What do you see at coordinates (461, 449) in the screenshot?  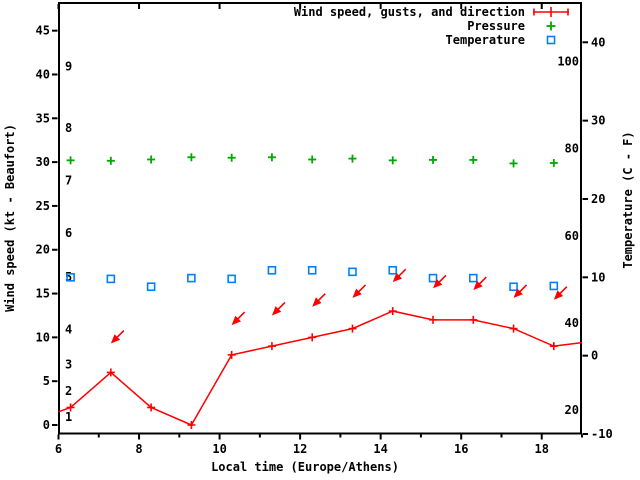 I see `x-tick-label-16: 16` at bounding box center [461, 449].